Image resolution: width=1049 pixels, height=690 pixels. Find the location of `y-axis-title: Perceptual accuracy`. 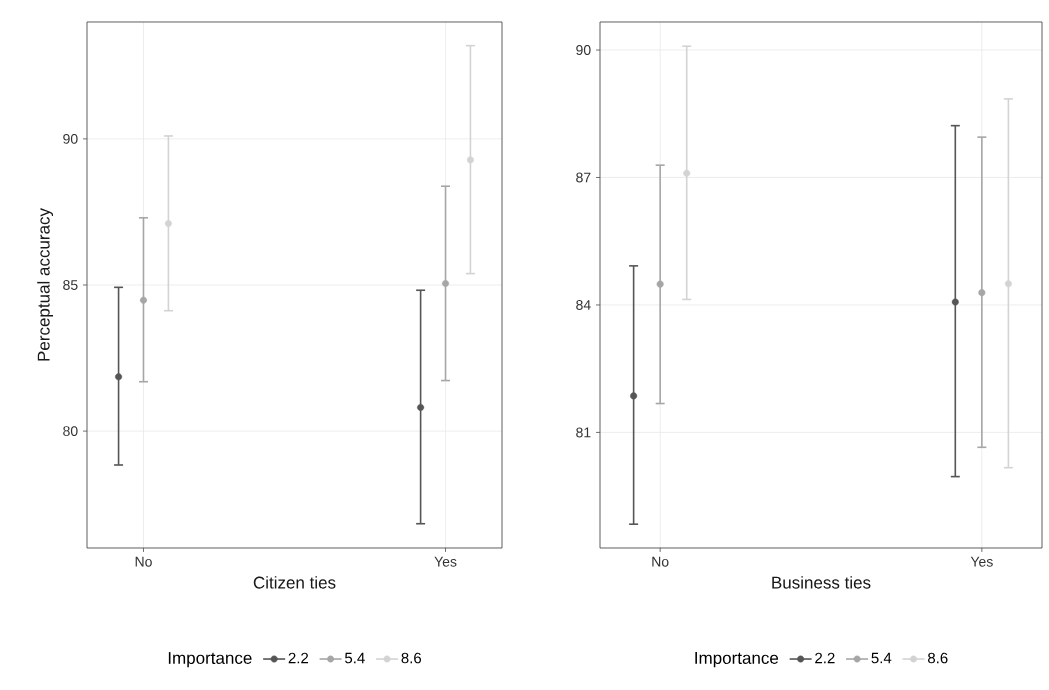

y-axis-title: Perceptual accuracy is located at coordinates (45, 284).